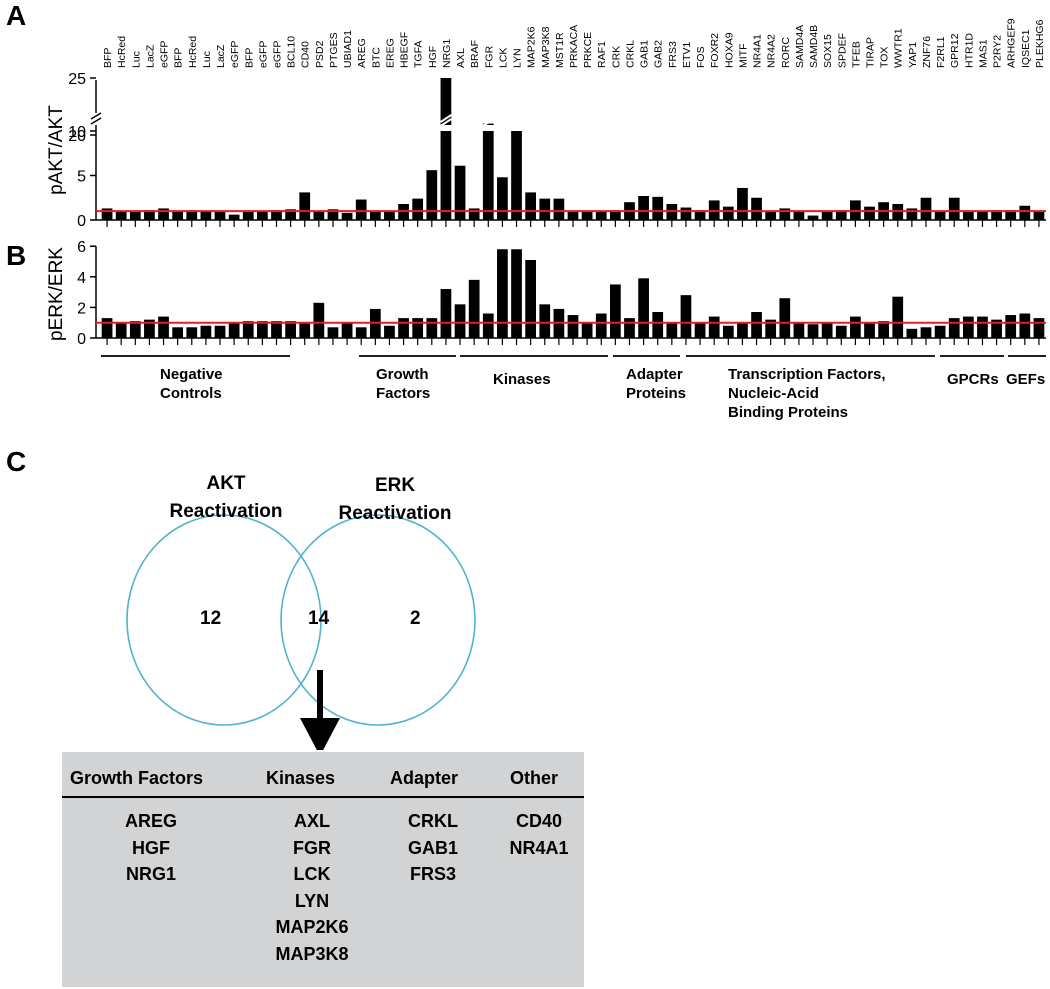 This screenshot has height=989, width=1050. What do you see at coordinates (518, 58) in the screenshot?
I see `gene-label: LYN` at bounding box center [518, 58].